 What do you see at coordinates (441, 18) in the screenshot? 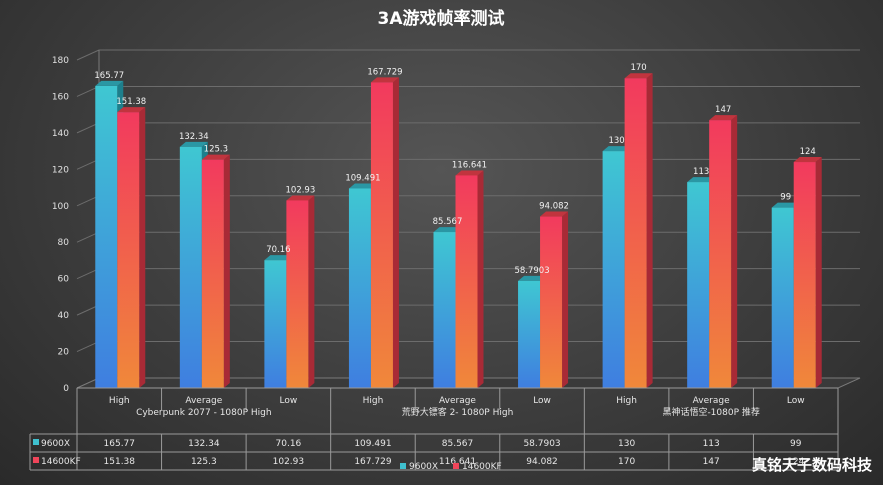
I see `chart-title: 3A游戏帧率测试` at bounding box center [441, 18].